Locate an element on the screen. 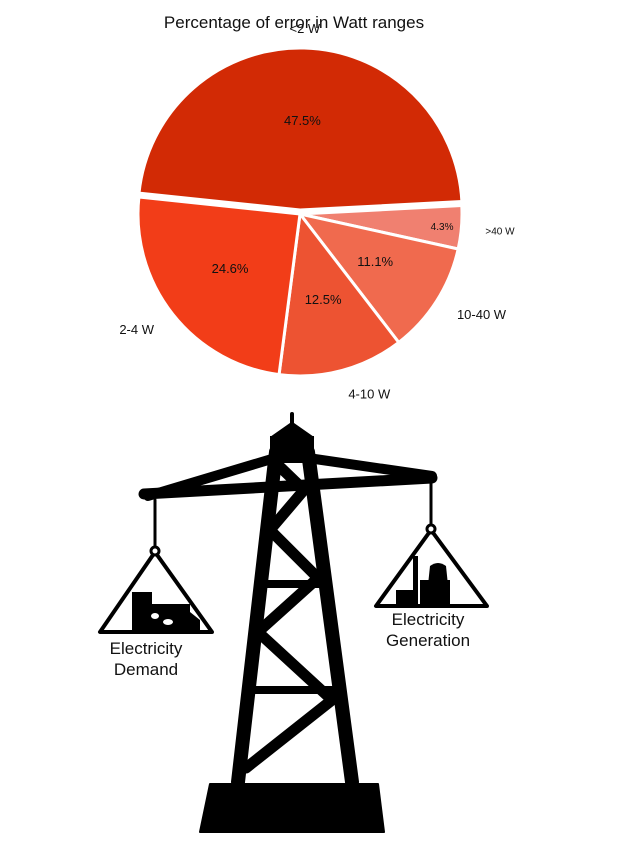 The width and height of the screenshot is (619, 842). generation-caption-line2: Generation is located at coordinates (428, 640).